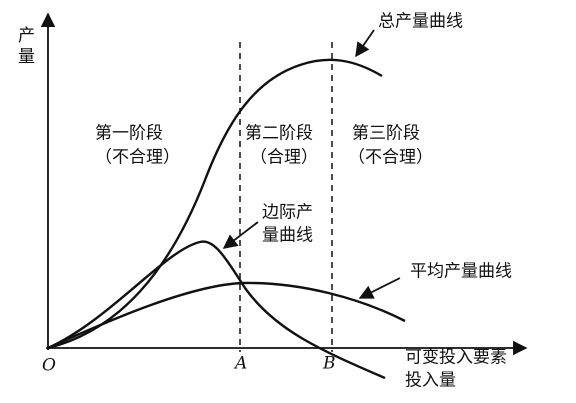  I want to click on average-curve, so click(226, 315).